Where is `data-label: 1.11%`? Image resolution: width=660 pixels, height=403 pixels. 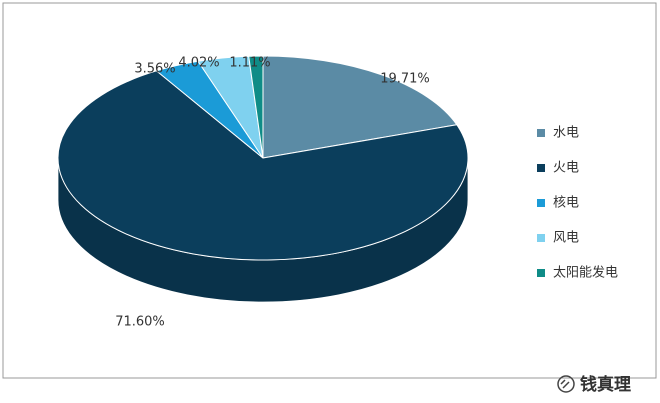
data-label: 1.11% is located at coordinates (249, 63).